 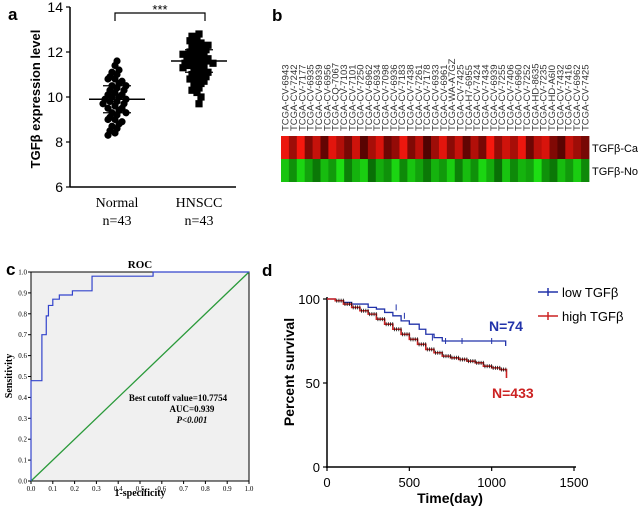 I want to click on heatmap-column-label: TCGA-CV-6943, so click(x=286, y=97).